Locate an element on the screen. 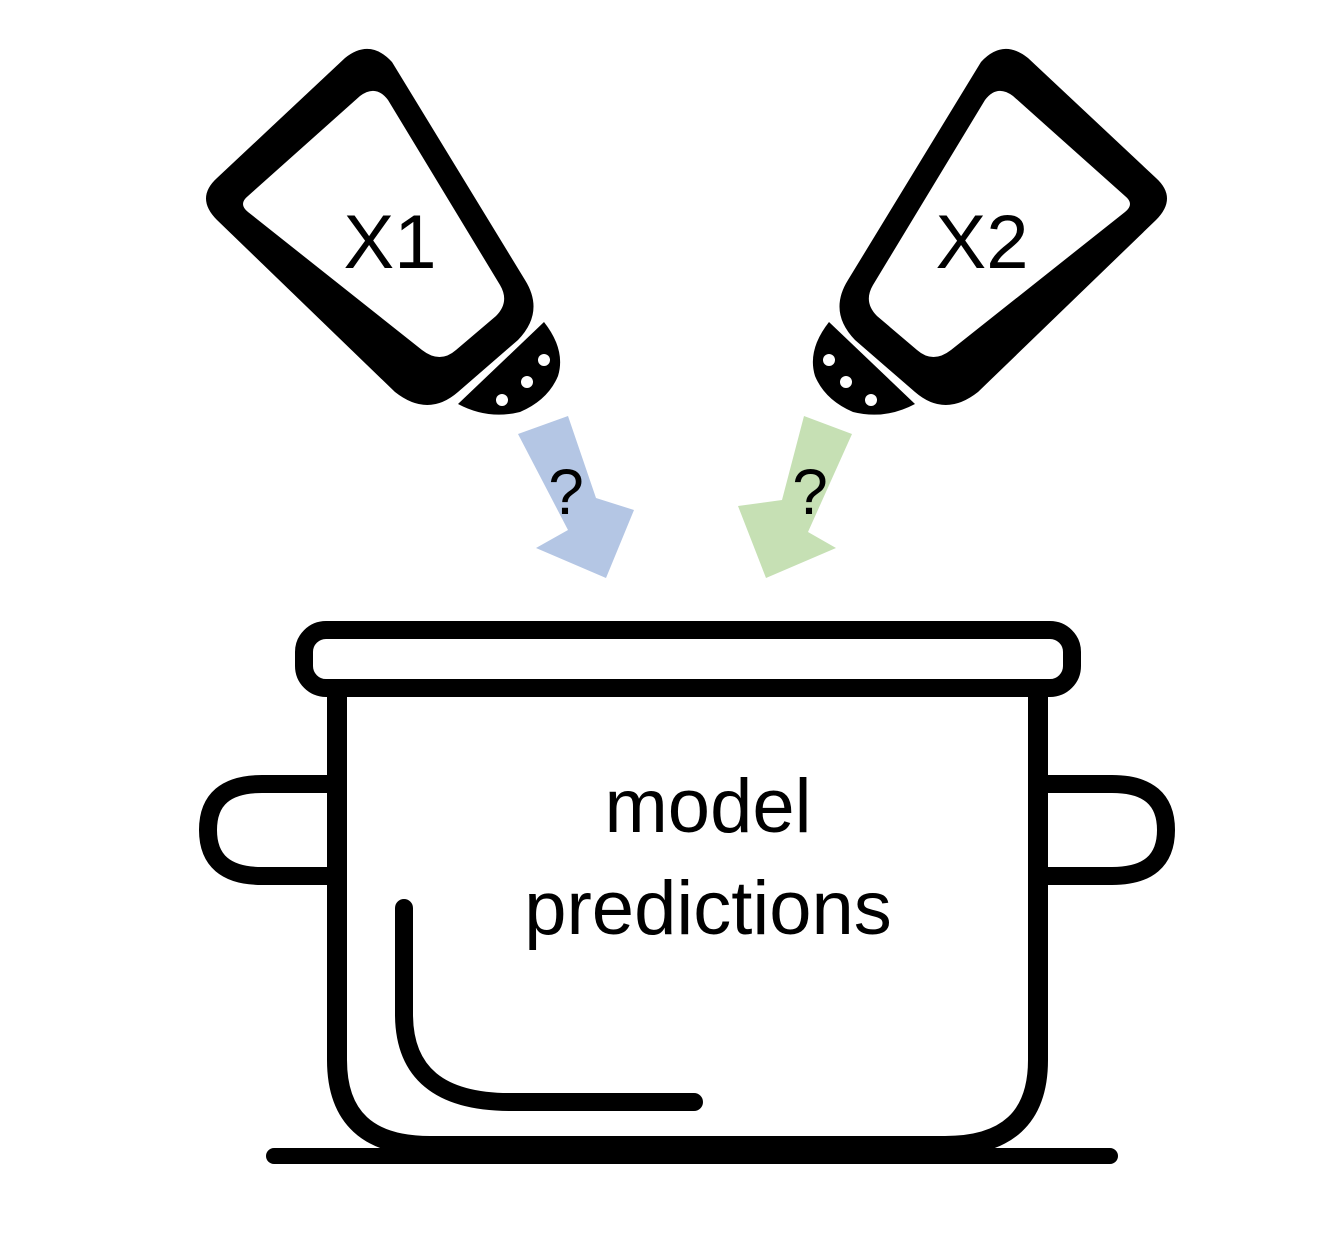 Image resolution: width=1336 pixels, height=1244 pixels. arrow-x1-shape is located at coordinates (576, 497).